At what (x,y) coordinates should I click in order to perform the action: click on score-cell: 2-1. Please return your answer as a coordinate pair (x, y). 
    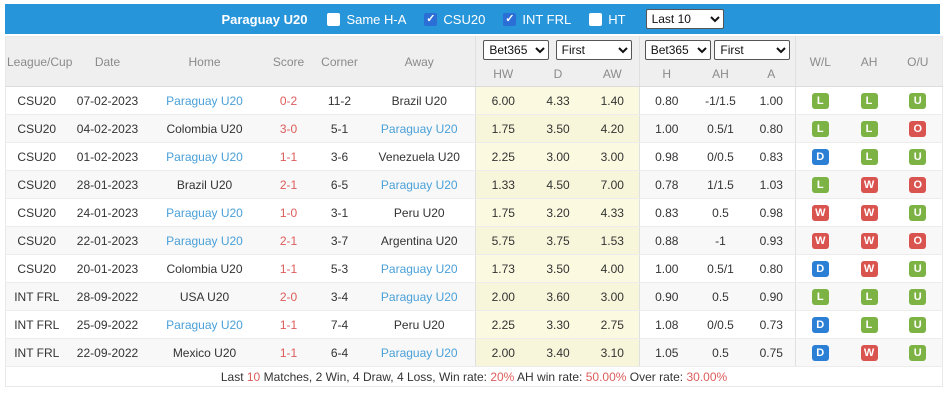
    Looking at the image, I should click on (288, 240).